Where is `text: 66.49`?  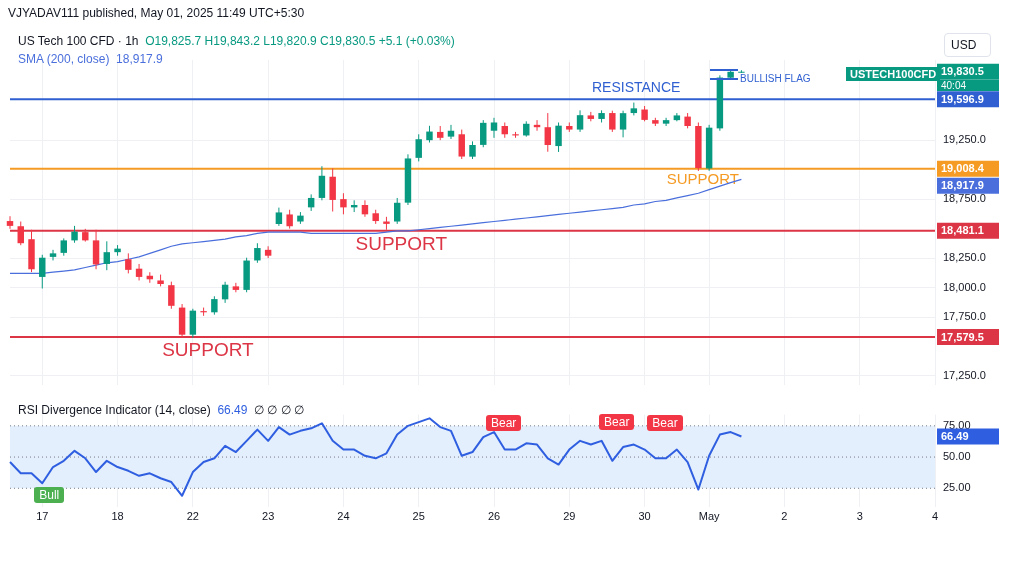
text: 66.49 is located at coordinates (955, 436).